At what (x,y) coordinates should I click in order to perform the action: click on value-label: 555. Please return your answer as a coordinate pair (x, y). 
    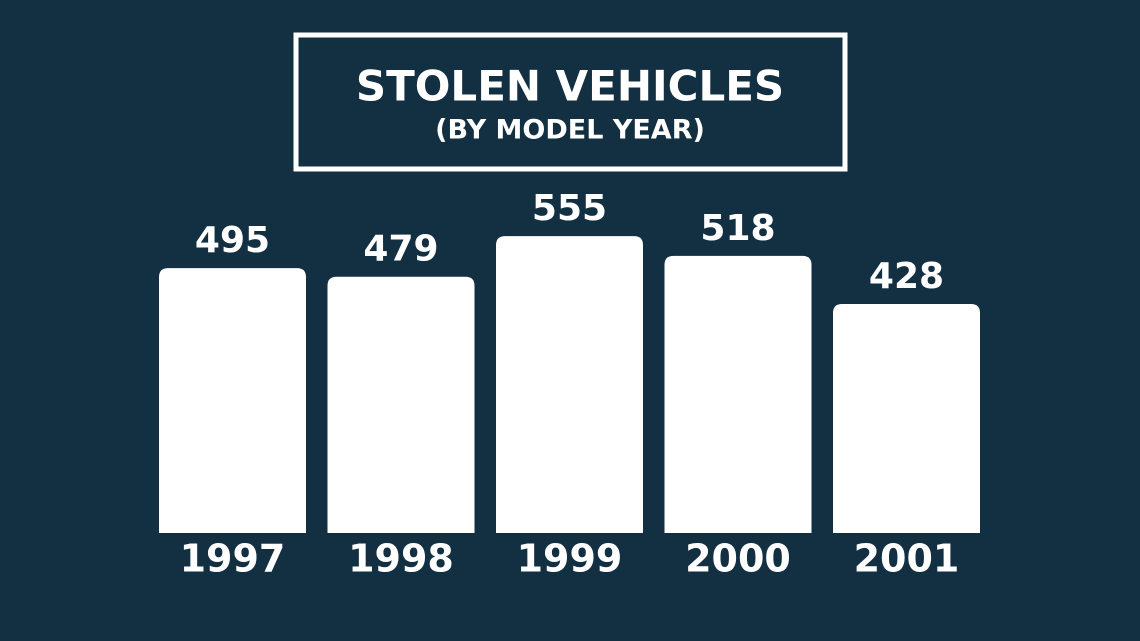
    Looking at the image, I should click on (569, 208).